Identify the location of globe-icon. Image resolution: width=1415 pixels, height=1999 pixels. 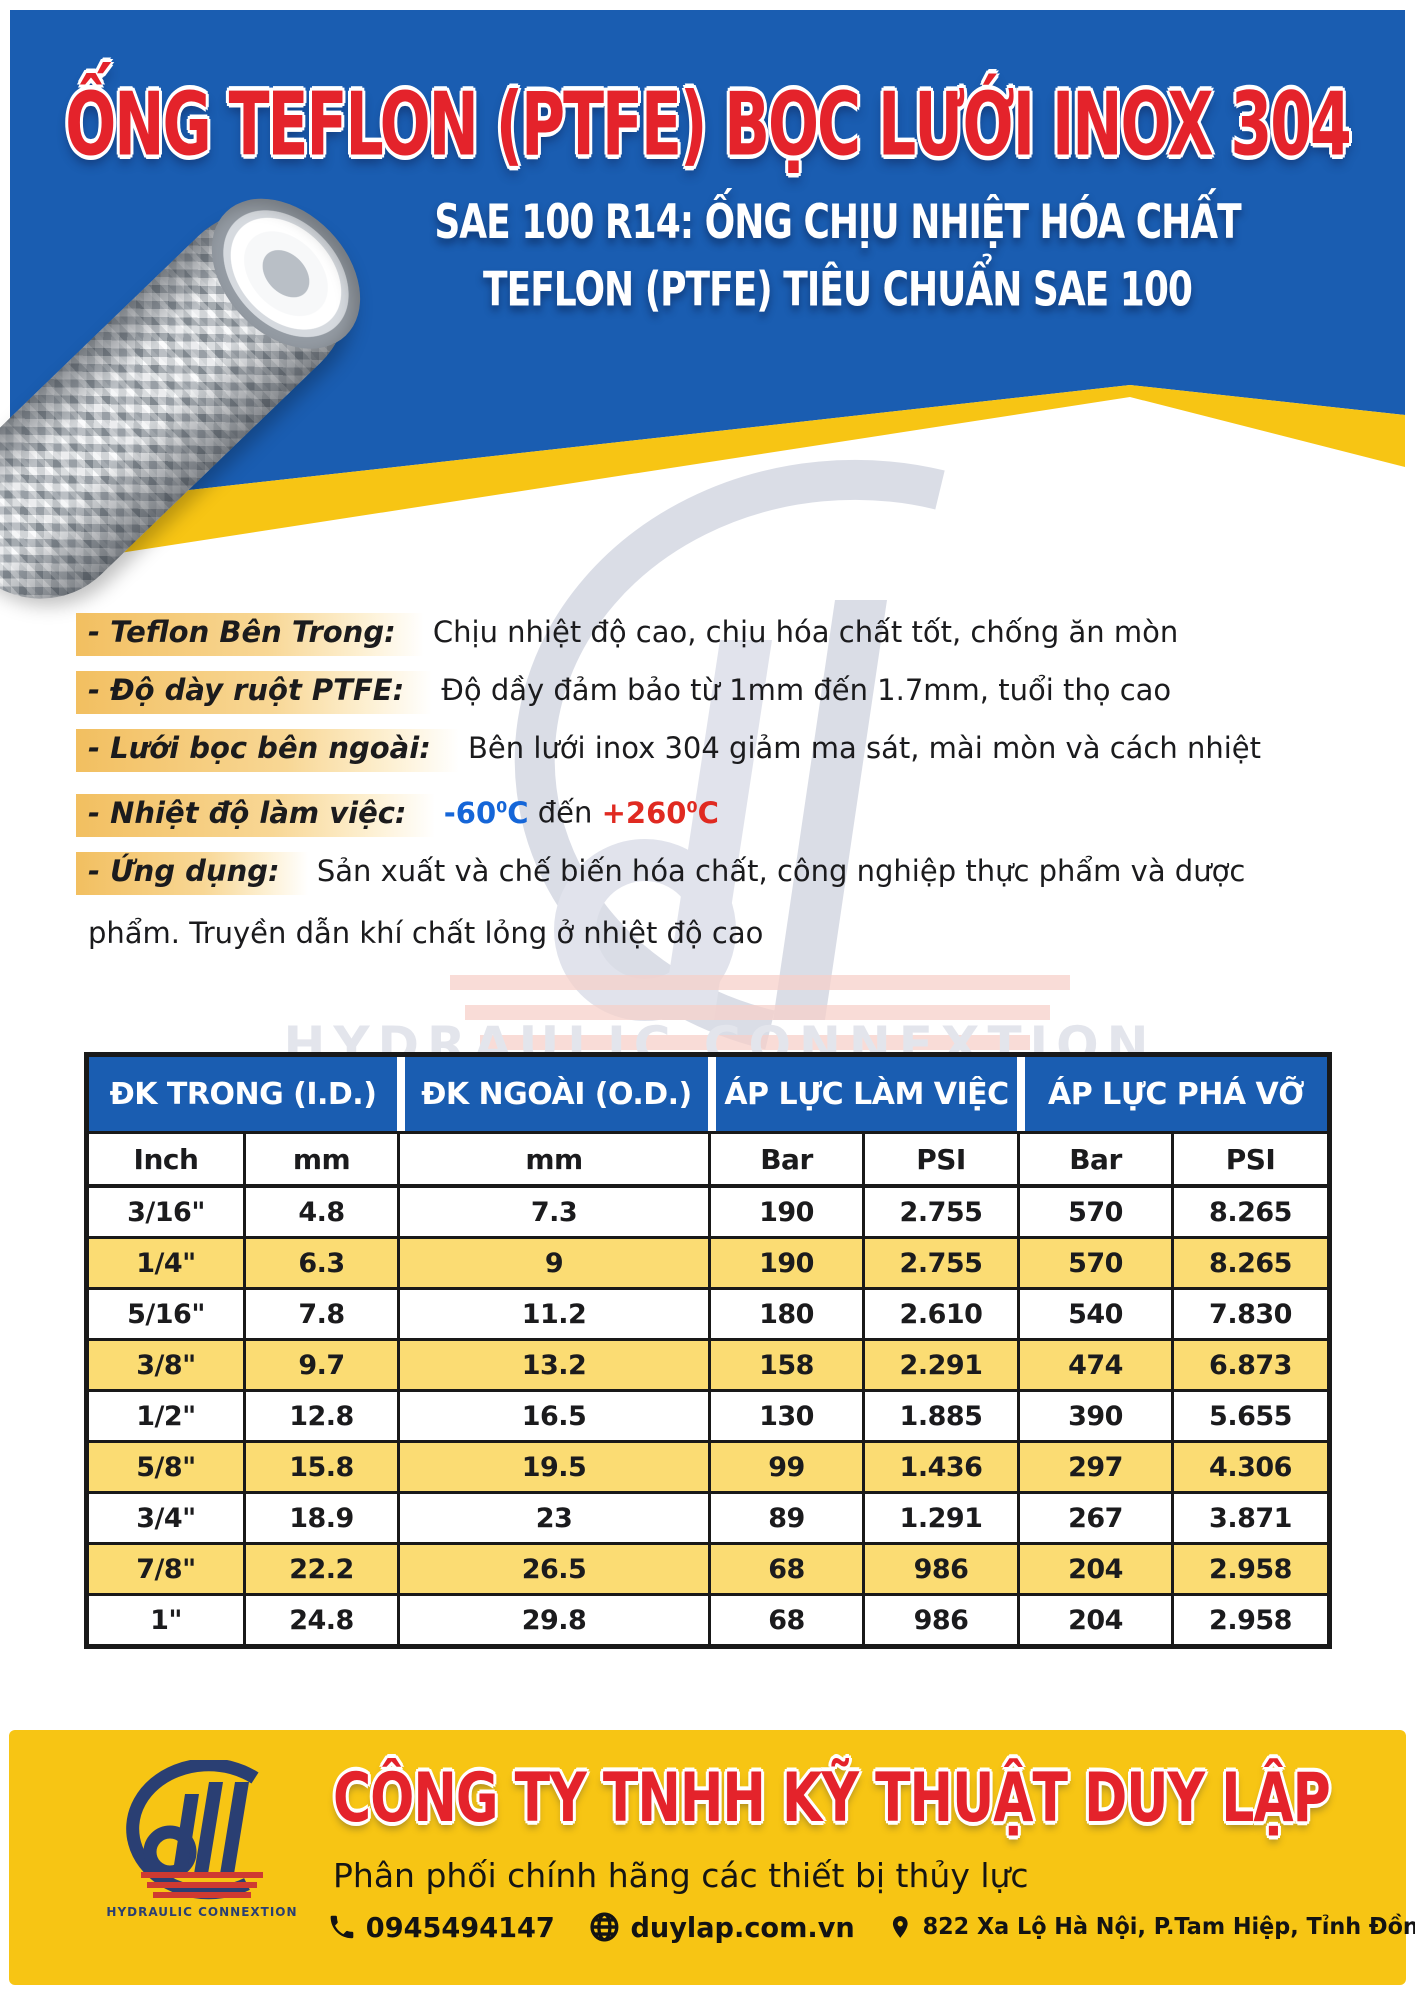
(604, 1927).